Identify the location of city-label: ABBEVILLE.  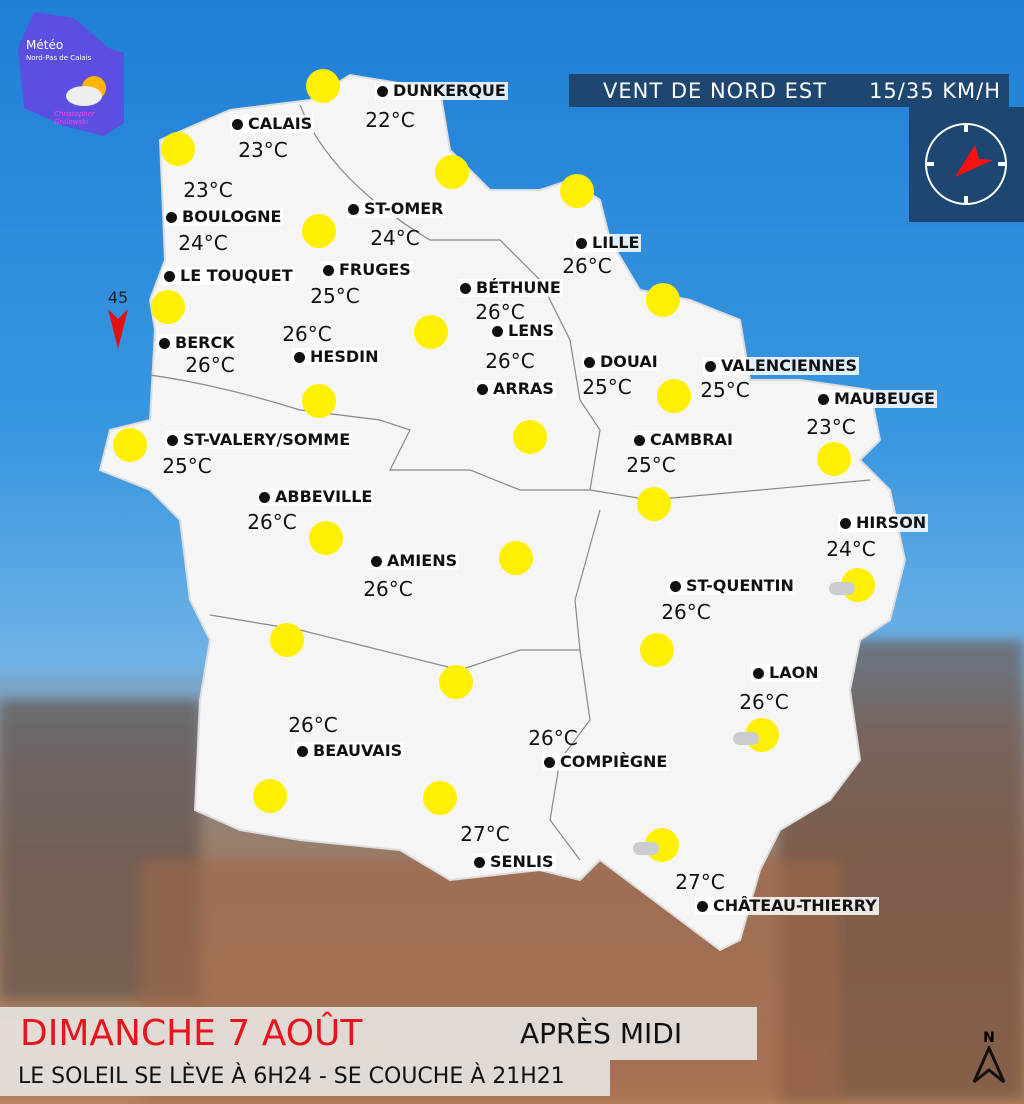
(316, 496).